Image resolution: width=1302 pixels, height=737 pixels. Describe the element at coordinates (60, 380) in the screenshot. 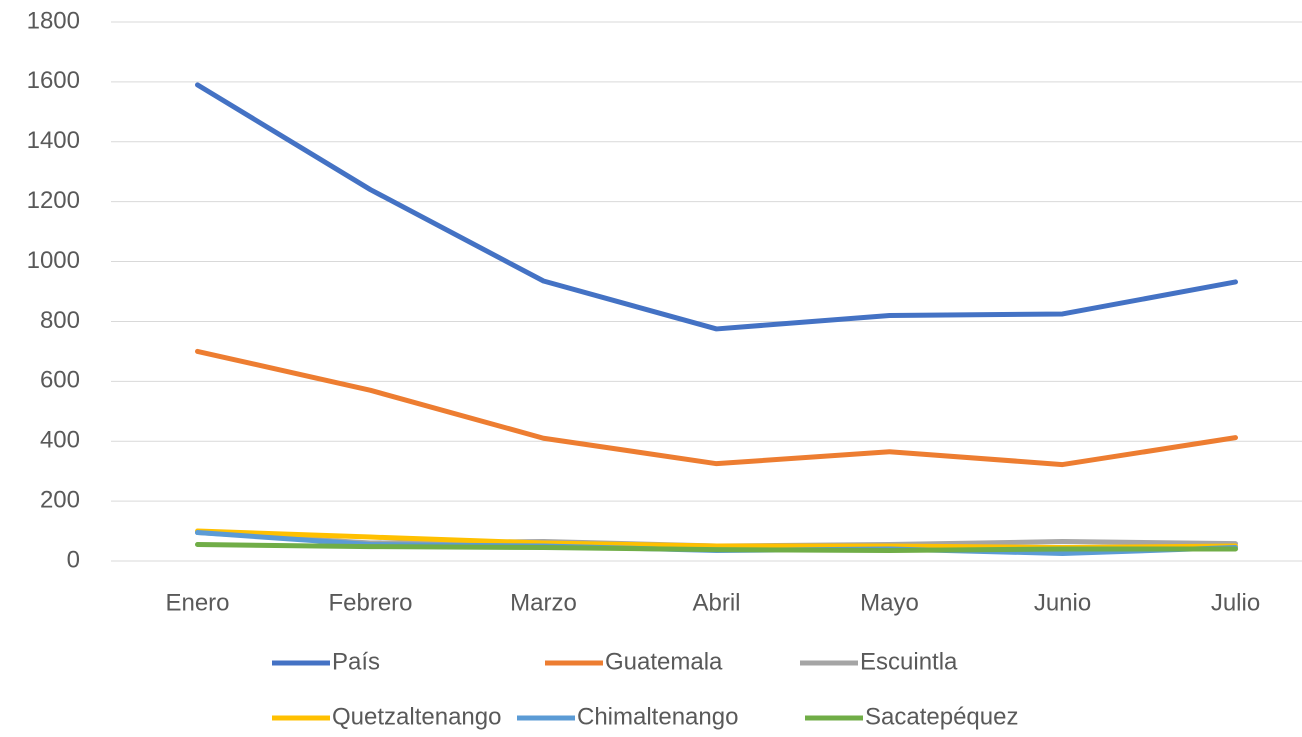

I see `y-tick-label: 600` at that location.